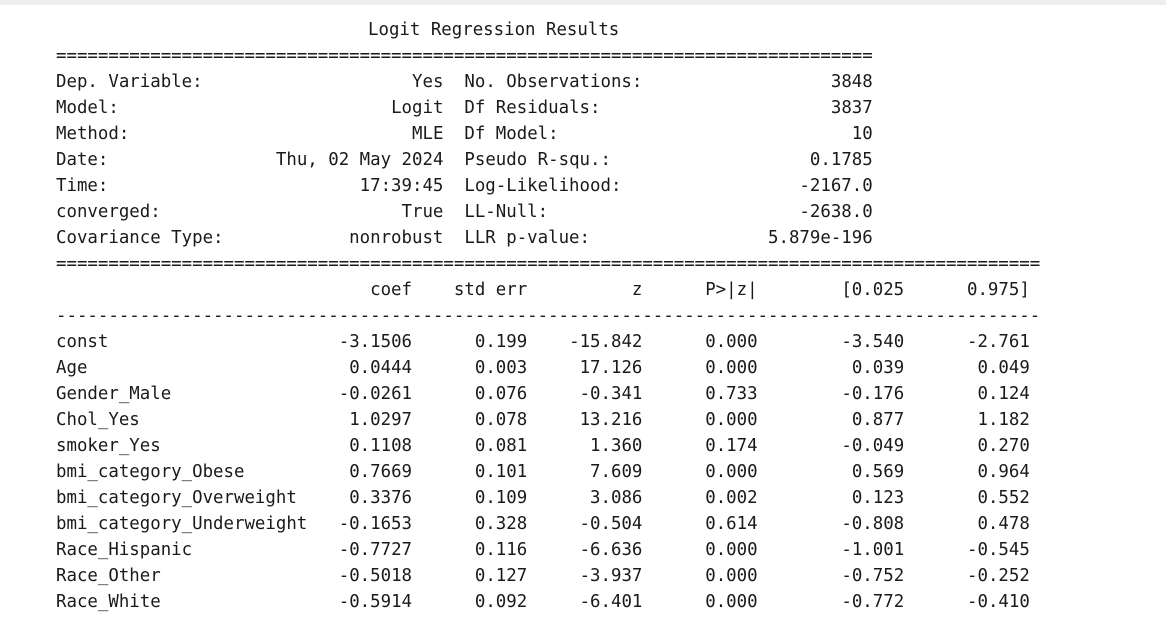  I want to click on table-column-header: P>|z|, so click(731, 290).